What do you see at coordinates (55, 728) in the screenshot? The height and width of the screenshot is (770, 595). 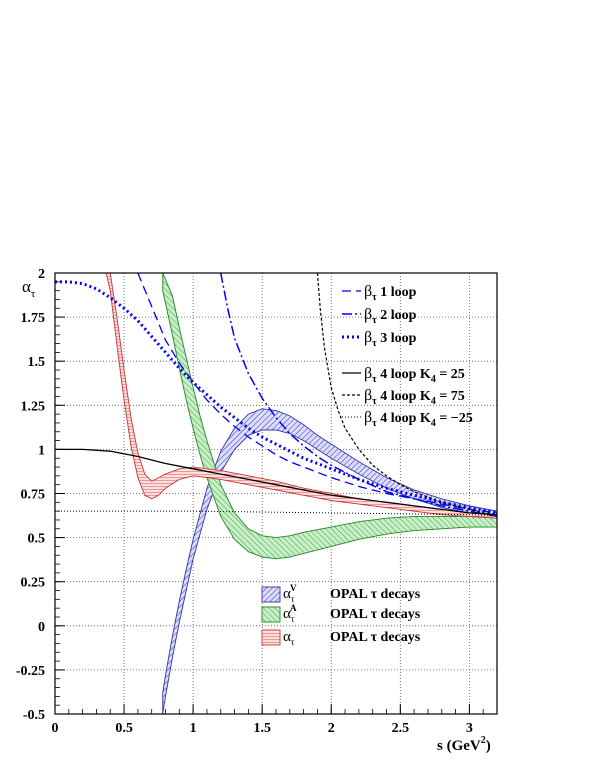 I see `x-tick-label: 0` at bounding box center [55, 728].